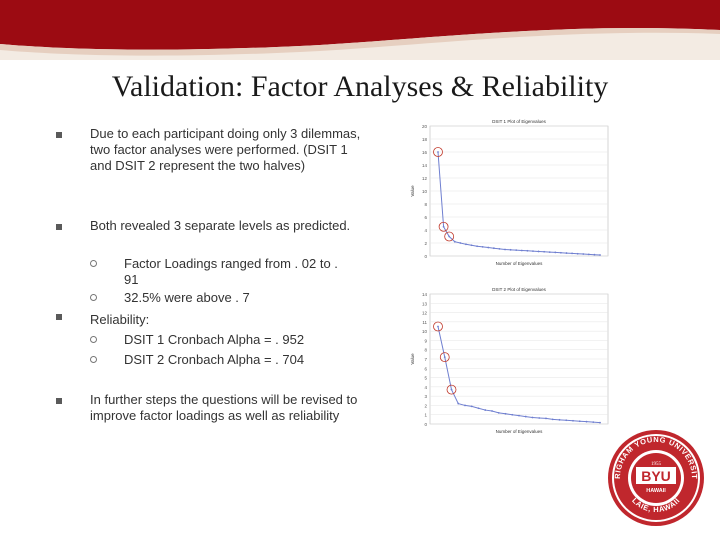  I want to click on series-line, so click(519, 203).